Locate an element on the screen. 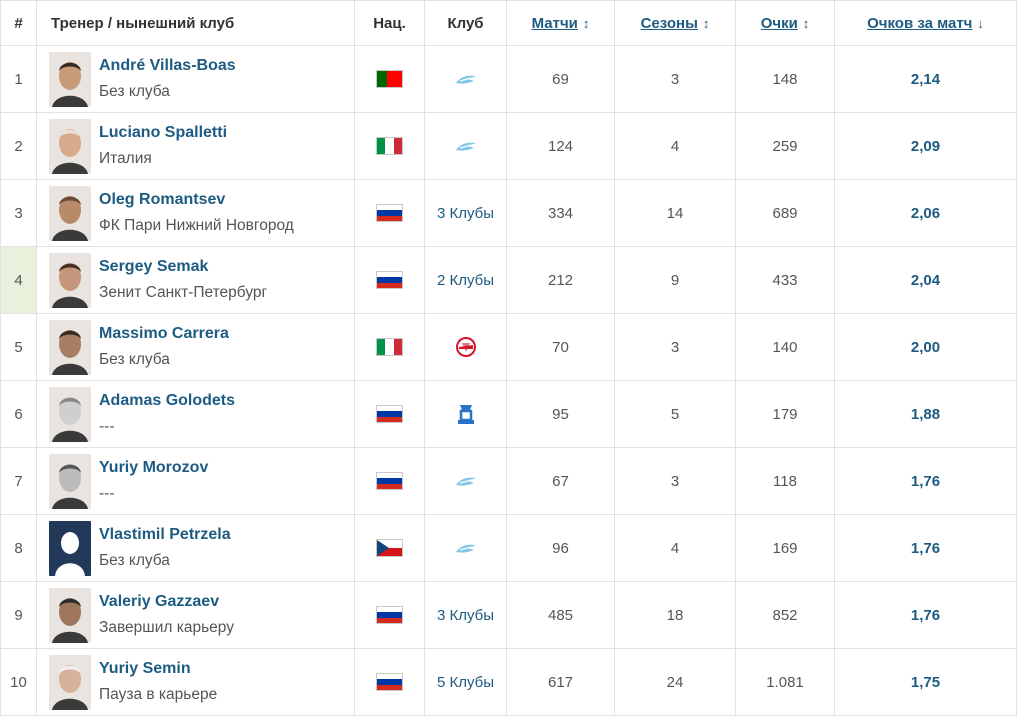 The image size is (1021, 716). seasons-cell: 9 is located at coordinates (675, 280).